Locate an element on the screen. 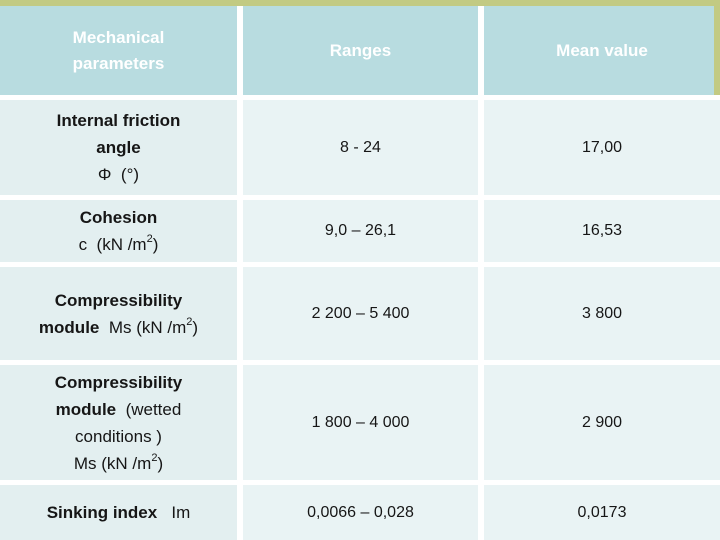 This screenshot has width=720, height=540. param-text-line: Internal friction is located at coordinates (118, 120).